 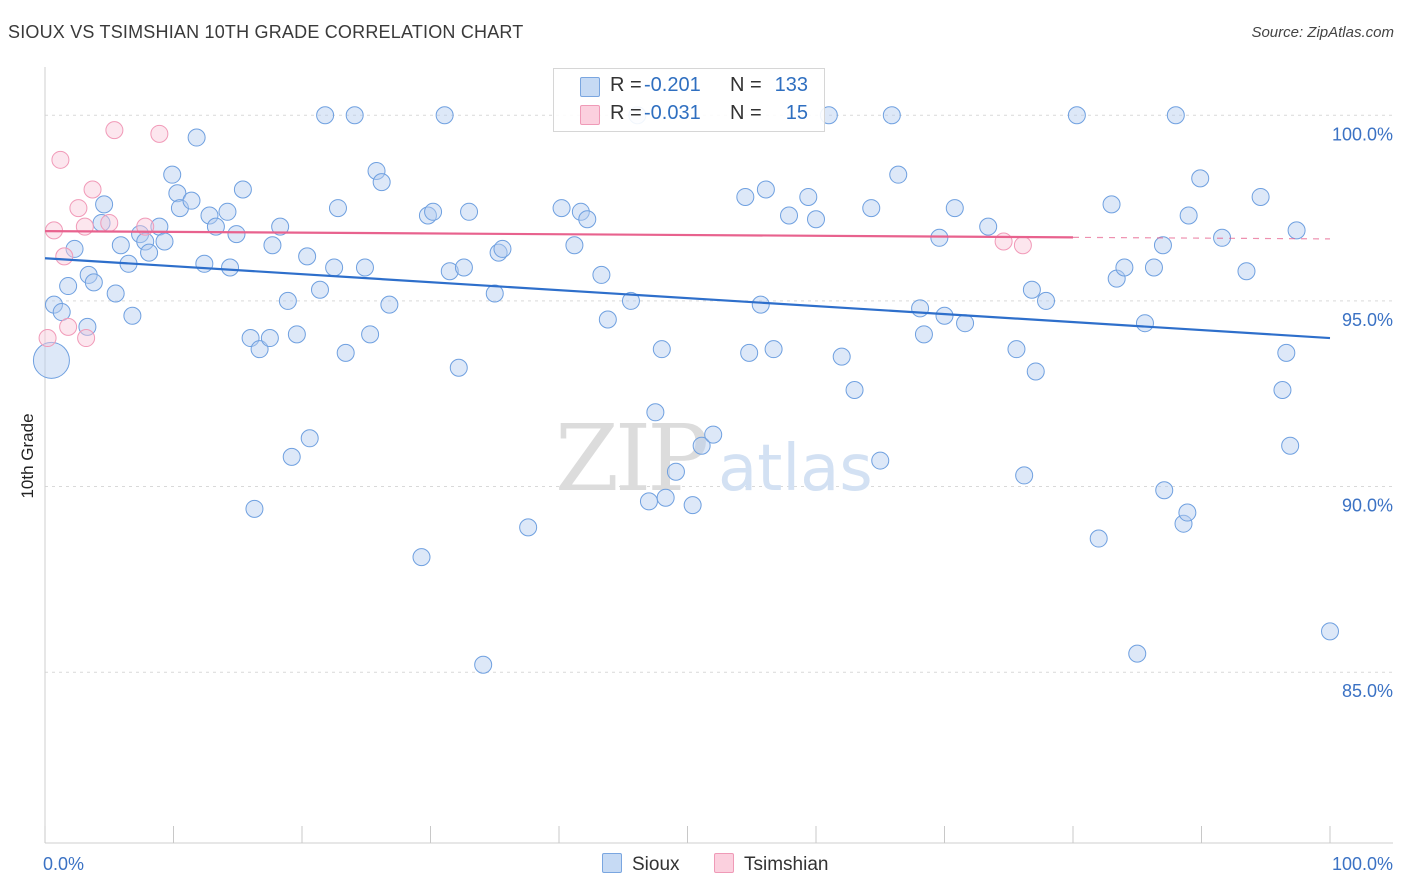 I want to click on trend-lines, so click(x=687, y=285).